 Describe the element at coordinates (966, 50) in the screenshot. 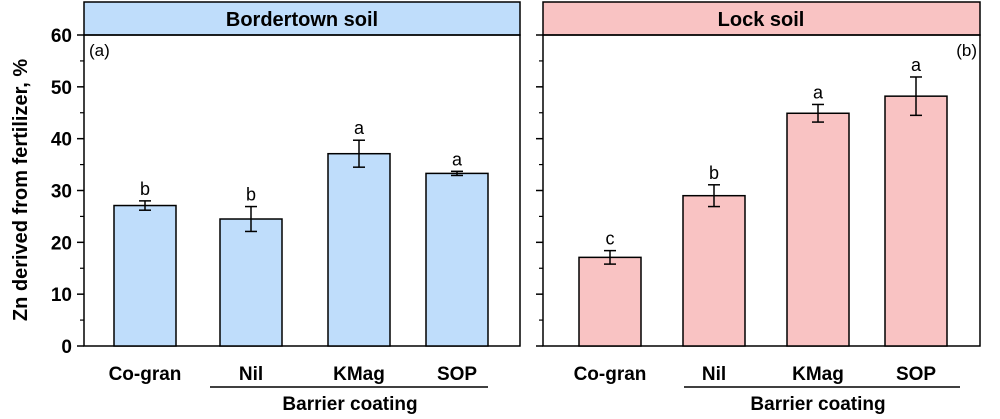

I see `panel-label-b: (b)` at that location.